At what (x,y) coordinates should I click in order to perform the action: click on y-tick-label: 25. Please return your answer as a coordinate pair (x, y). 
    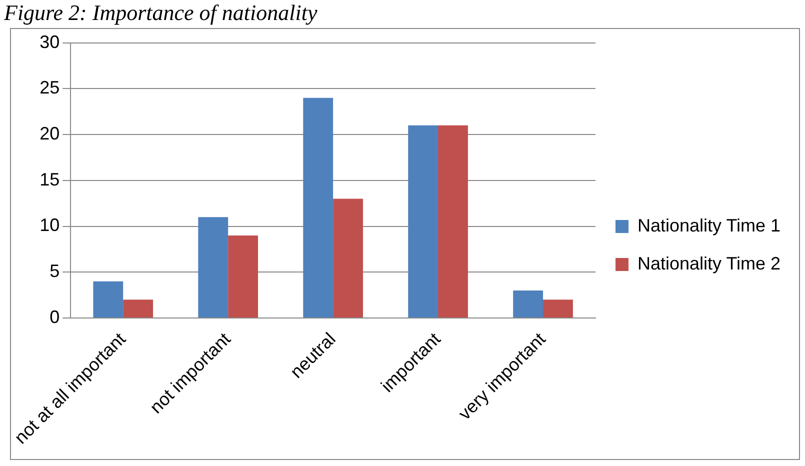
    Looking at the image, I should click on (50, 88).